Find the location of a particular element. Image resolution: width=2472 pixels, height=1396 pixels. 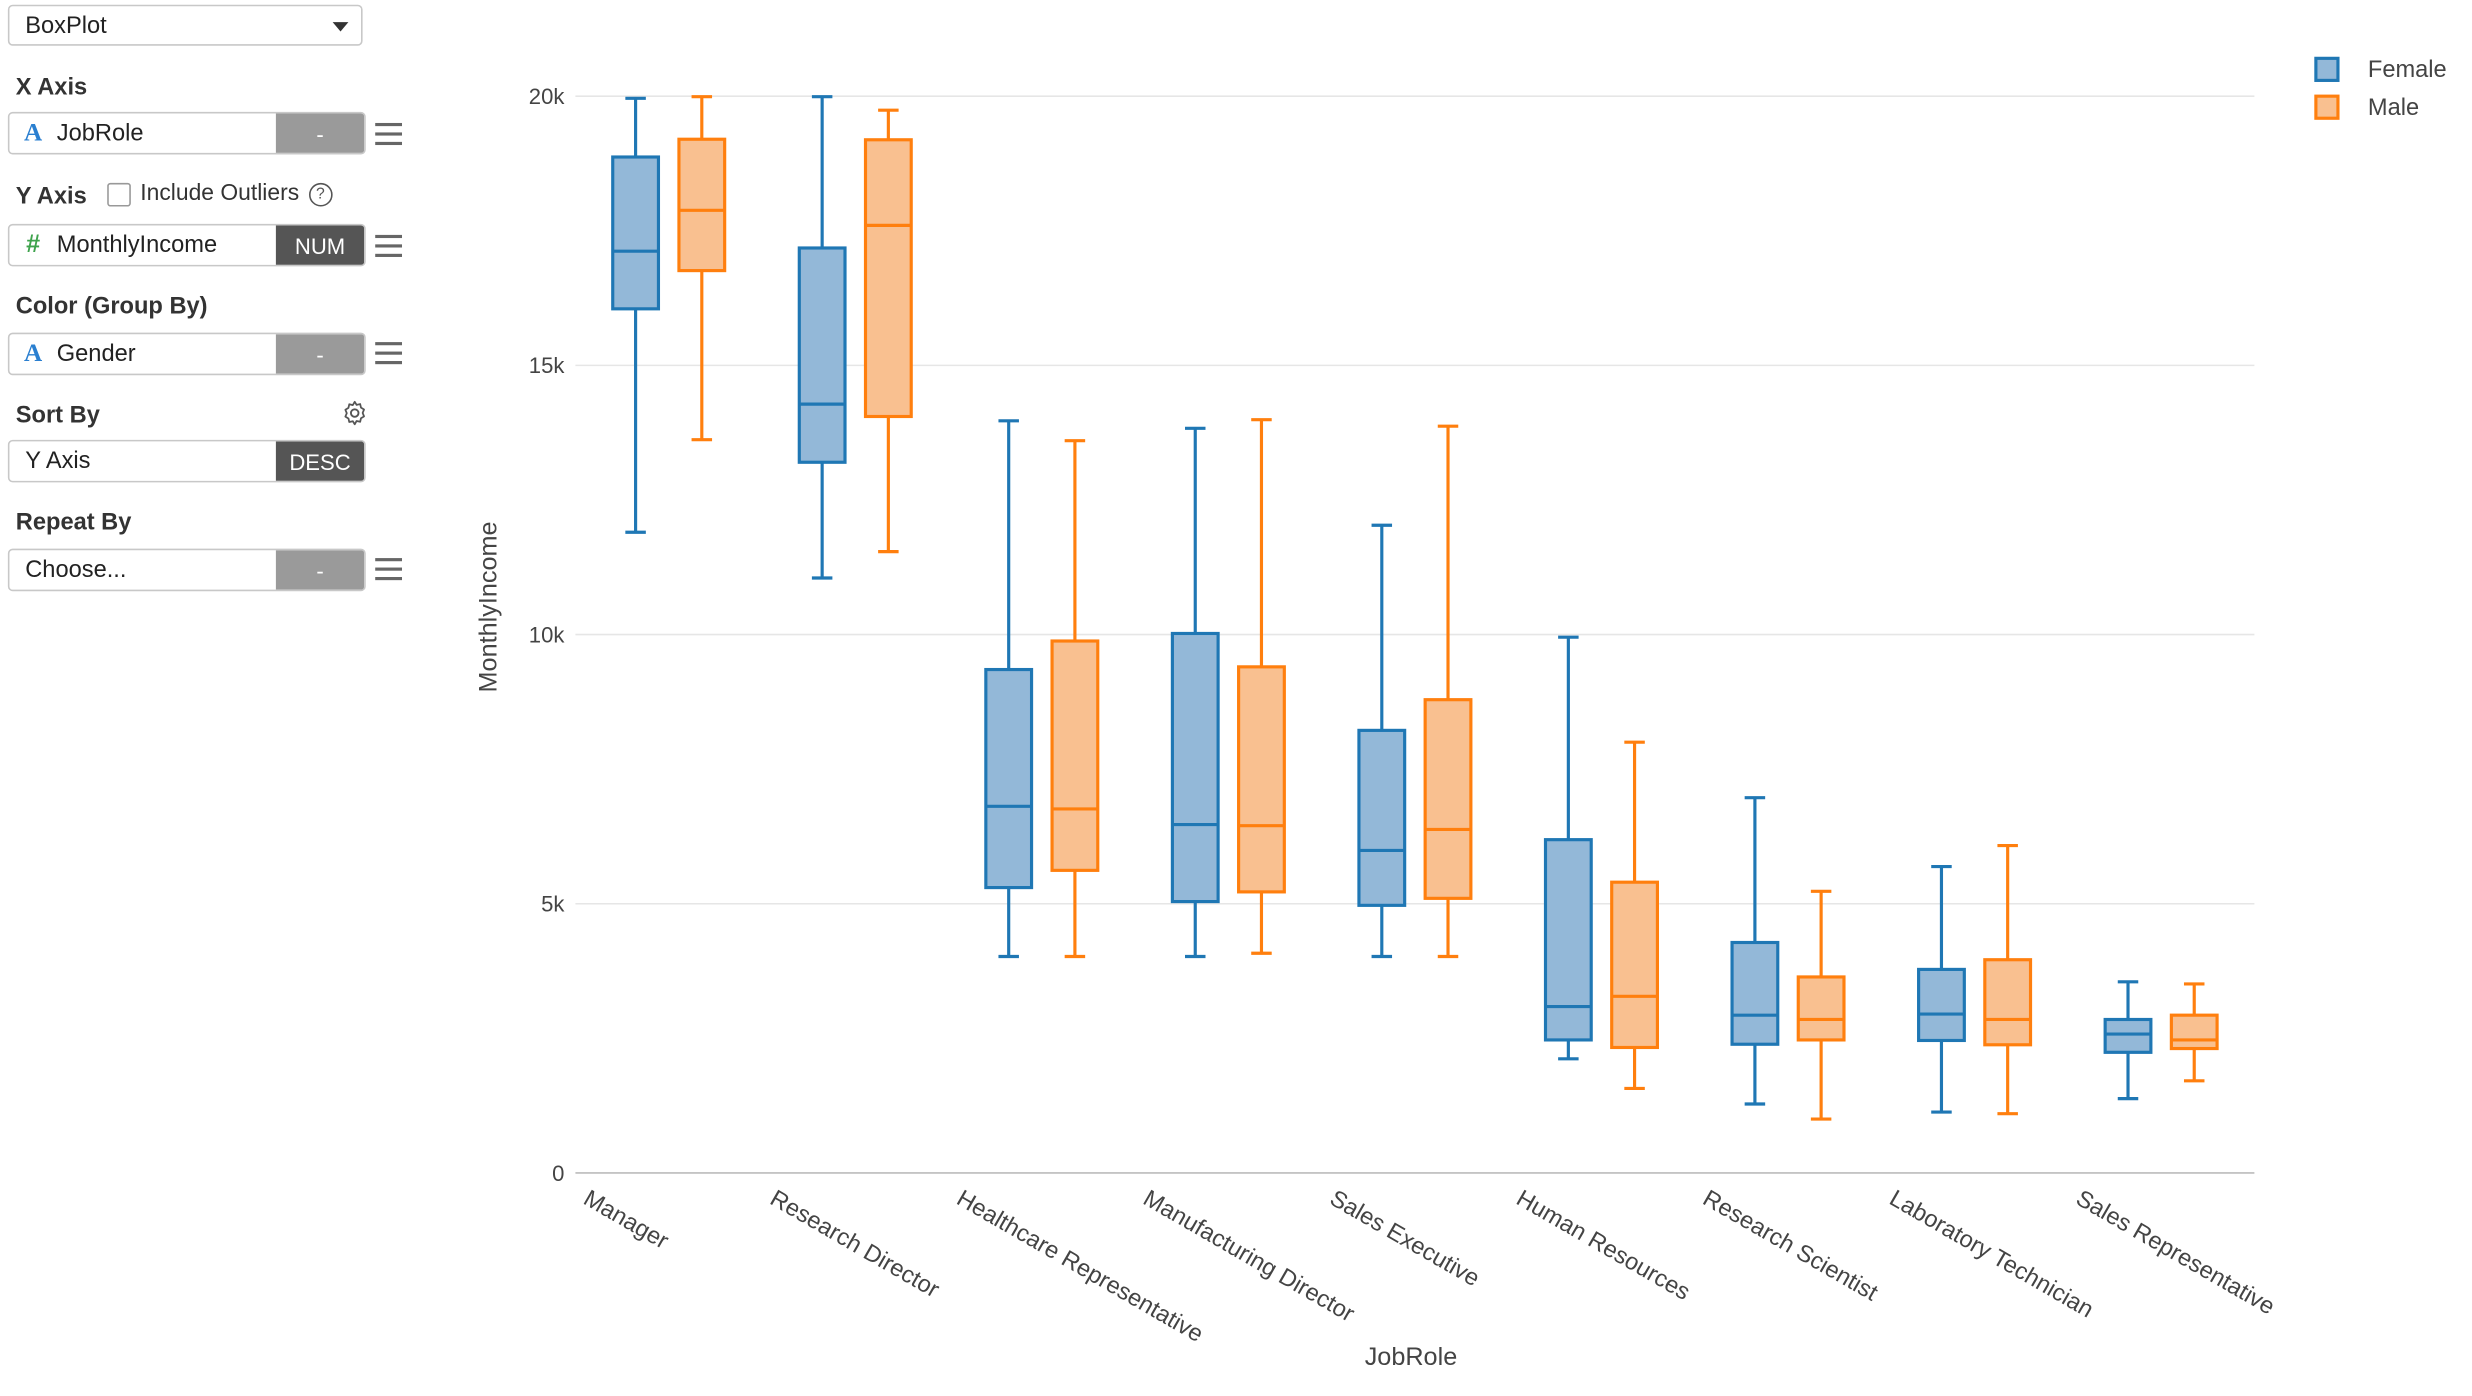

x-axis-field: A JobRole - is located at coordinates (186, 133).